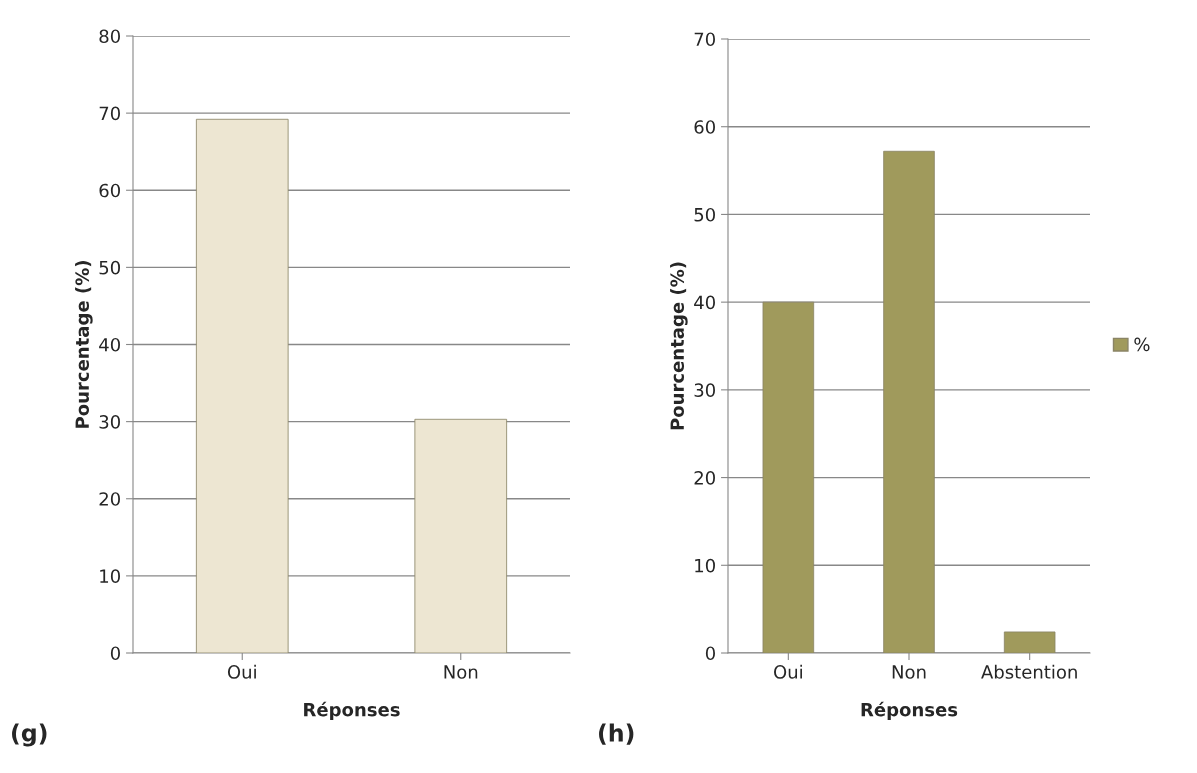 The height and width of the screenshot is (773, 1197). Describe the element at coordinates (1142, 344) in the screenshot. I see `legend-label: %` at that location.